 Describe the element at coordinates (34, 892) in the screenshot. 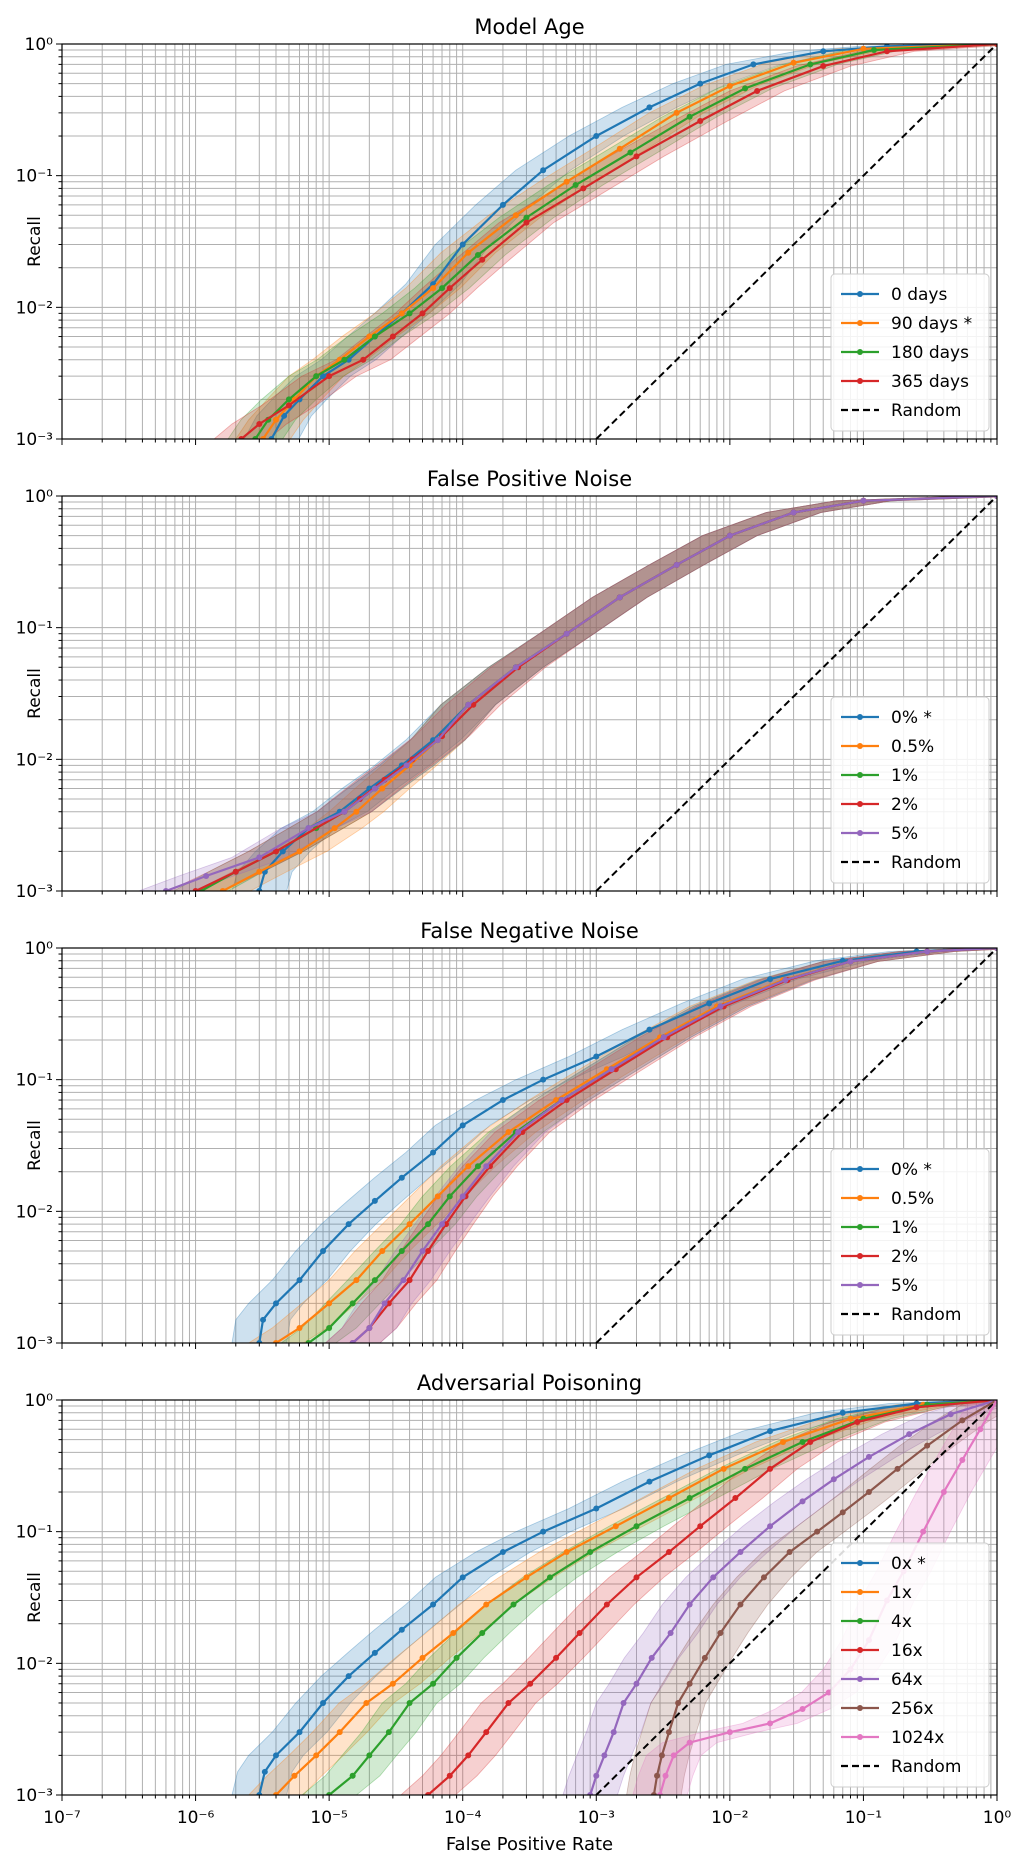

I see `y-tick-label: 10⁻³` at that location.